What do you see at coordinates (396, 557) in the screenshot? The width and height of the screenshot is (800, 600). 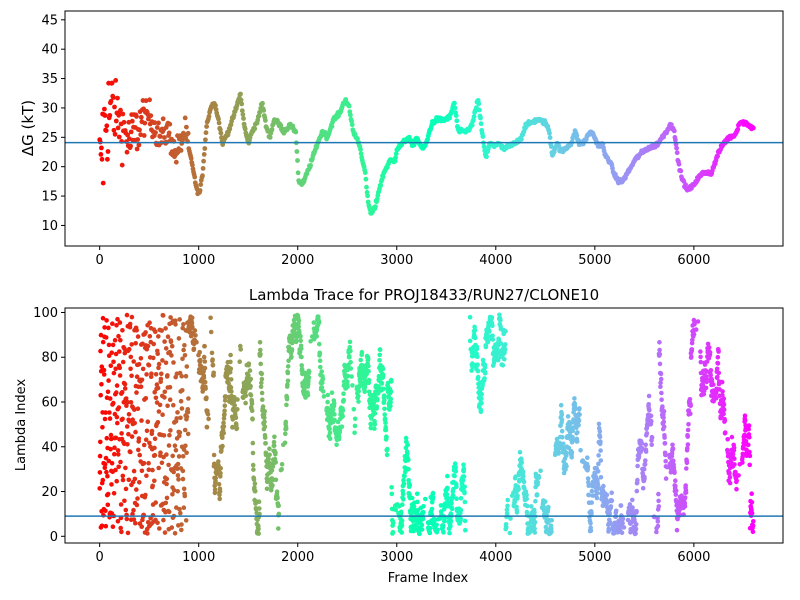 I see `lambda-x-tick-label: 3000` at bounding box center [396, 557].